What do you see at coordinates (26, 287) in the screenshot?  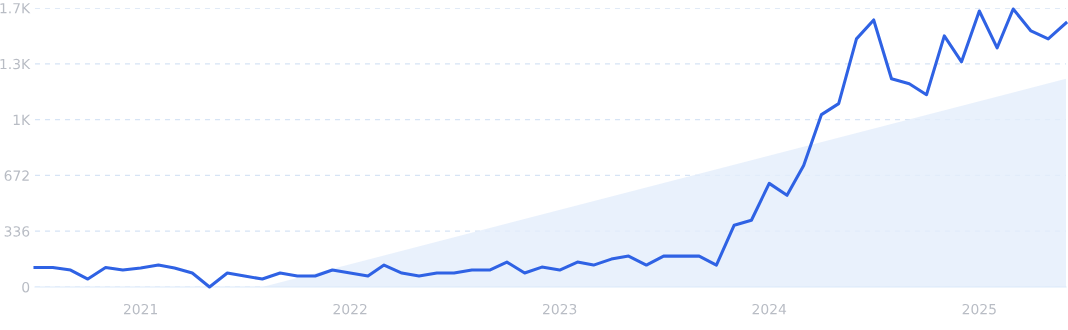 I see `y-tick-label: 0` at bounding box center [26, 287].